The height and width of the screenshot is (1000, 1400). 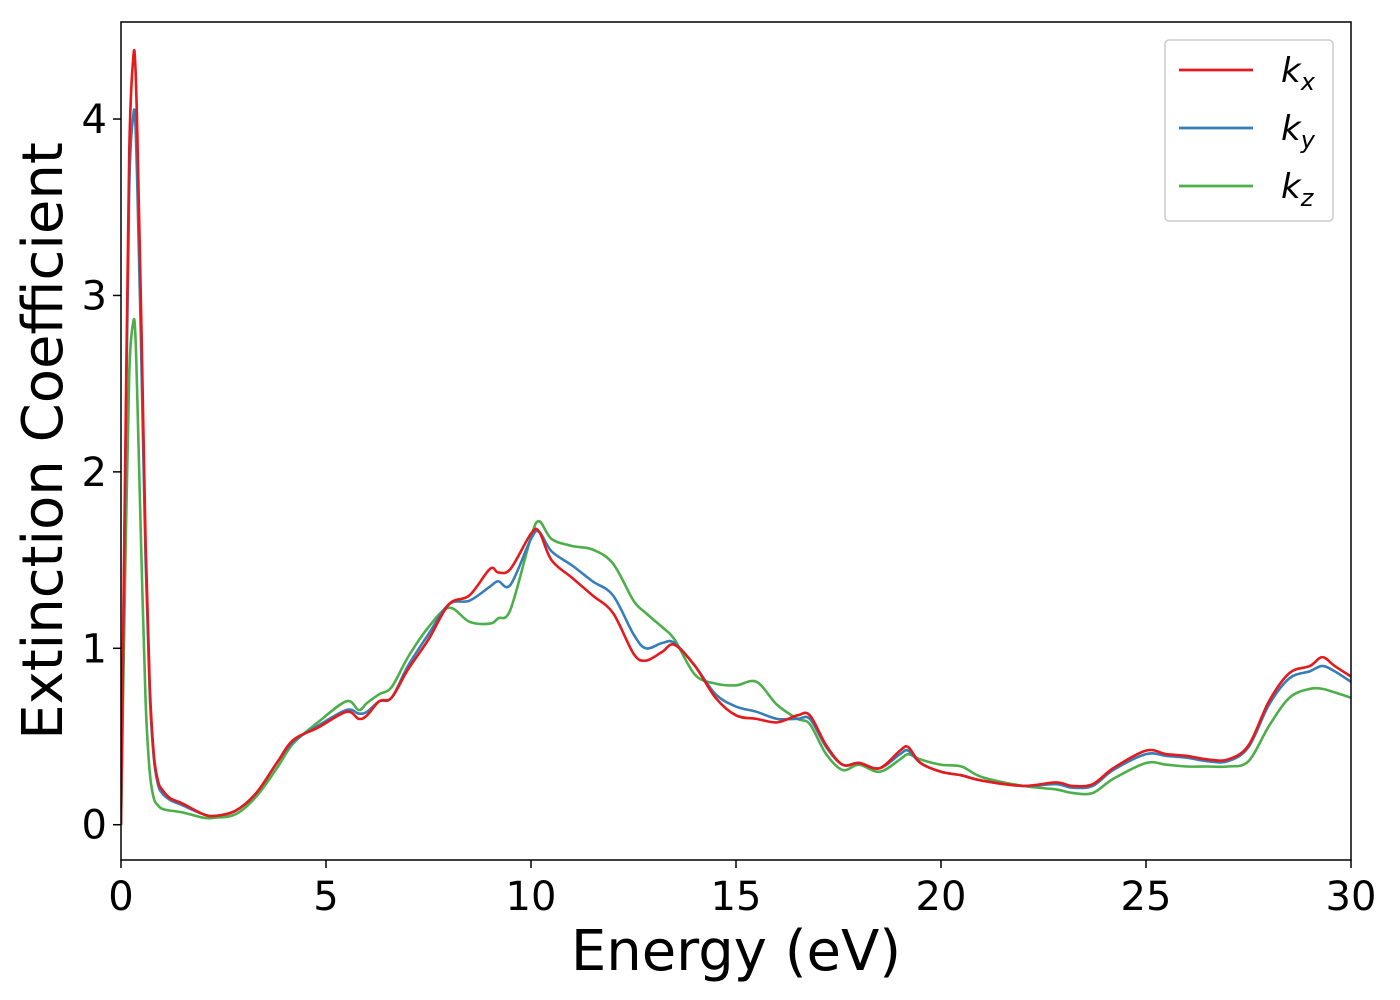 I want to click on x-tick-label: 15, so click(x=736, y=897).